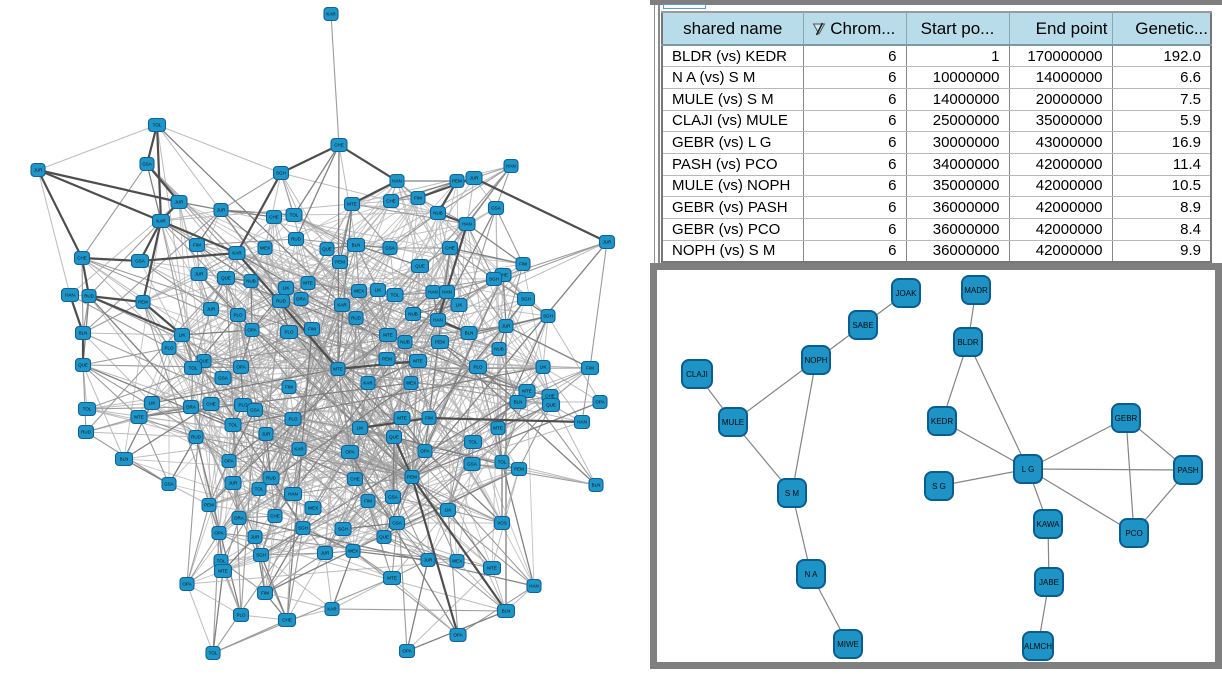  Describe the element at coordinates (1126, 418) in the screenshot. I see `svg-text: GEBR` at that location.